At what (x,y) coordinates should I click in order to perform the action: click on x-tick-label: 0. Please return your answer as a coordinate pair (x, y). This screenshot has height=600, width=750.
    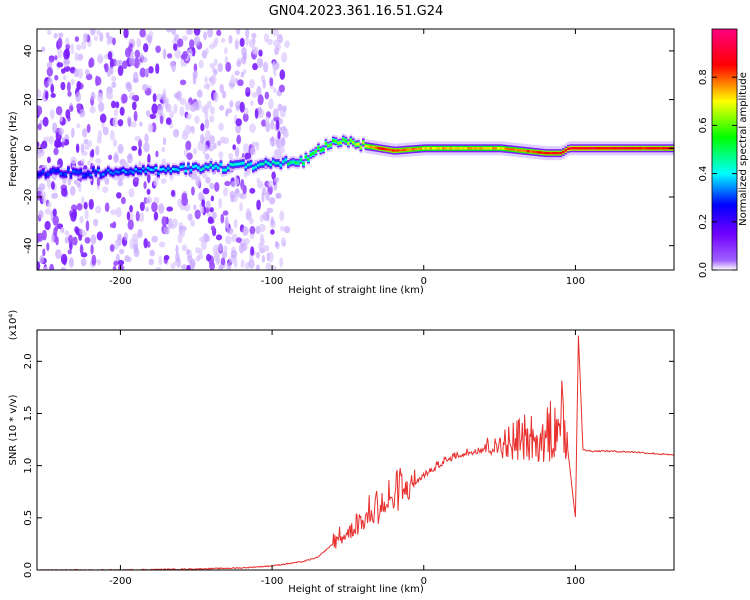
    Looking at the image, I should click on (424, 581).